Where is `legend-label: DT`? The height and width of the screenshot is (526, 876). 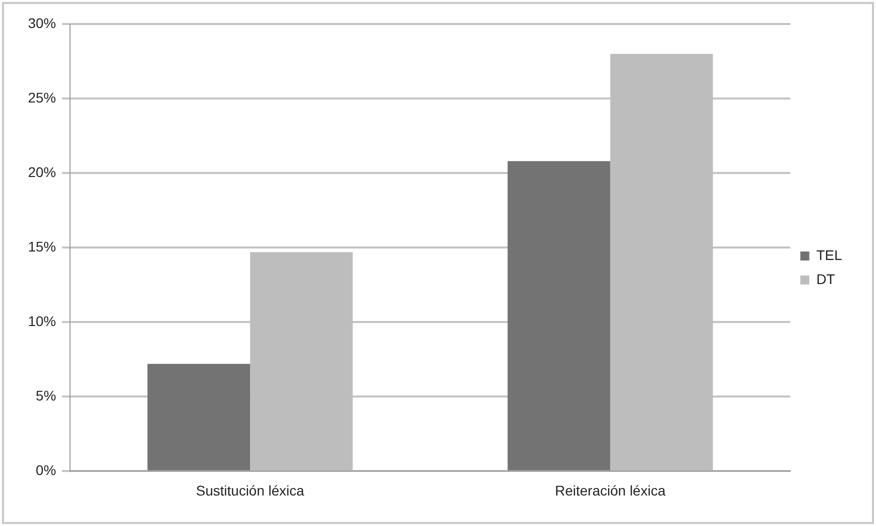 legend-label: DT is located at coordinates (826, 278).